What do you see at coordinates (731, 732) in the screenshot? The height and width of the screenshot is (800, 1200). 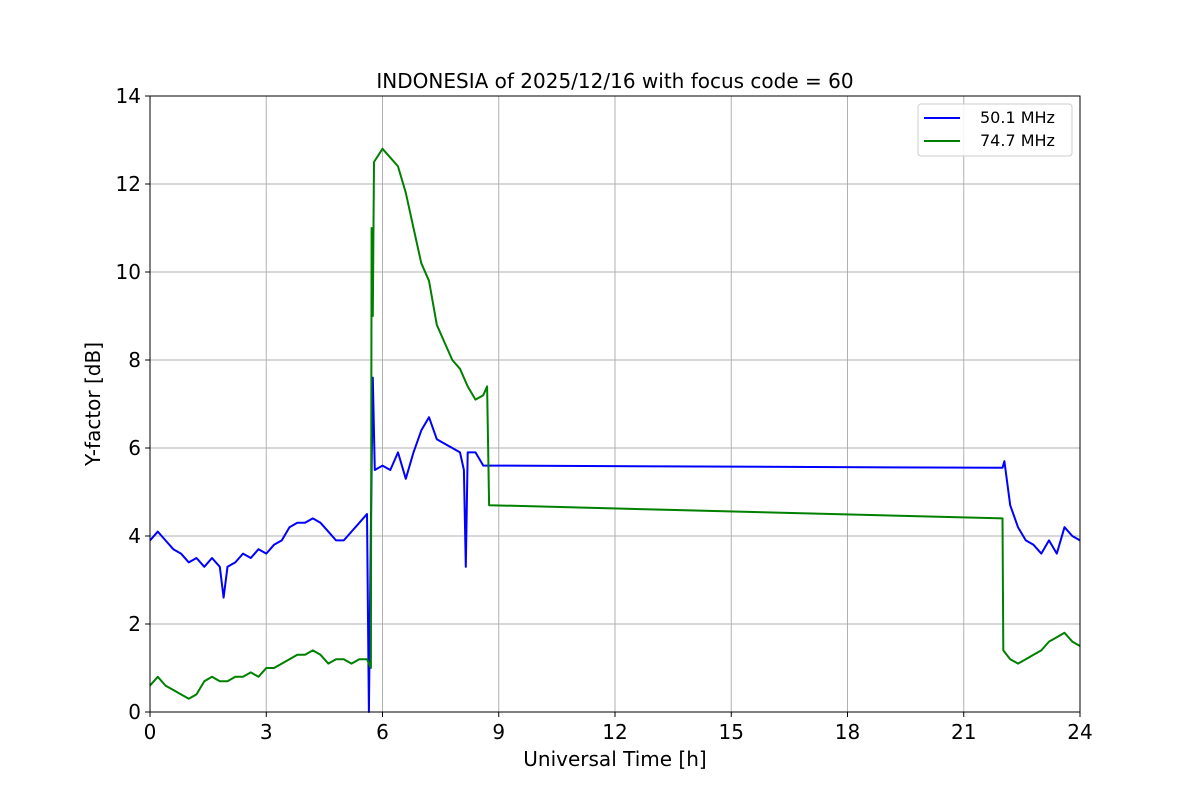 I see `x-tick-label: 15` at bounding box center [731, 732].